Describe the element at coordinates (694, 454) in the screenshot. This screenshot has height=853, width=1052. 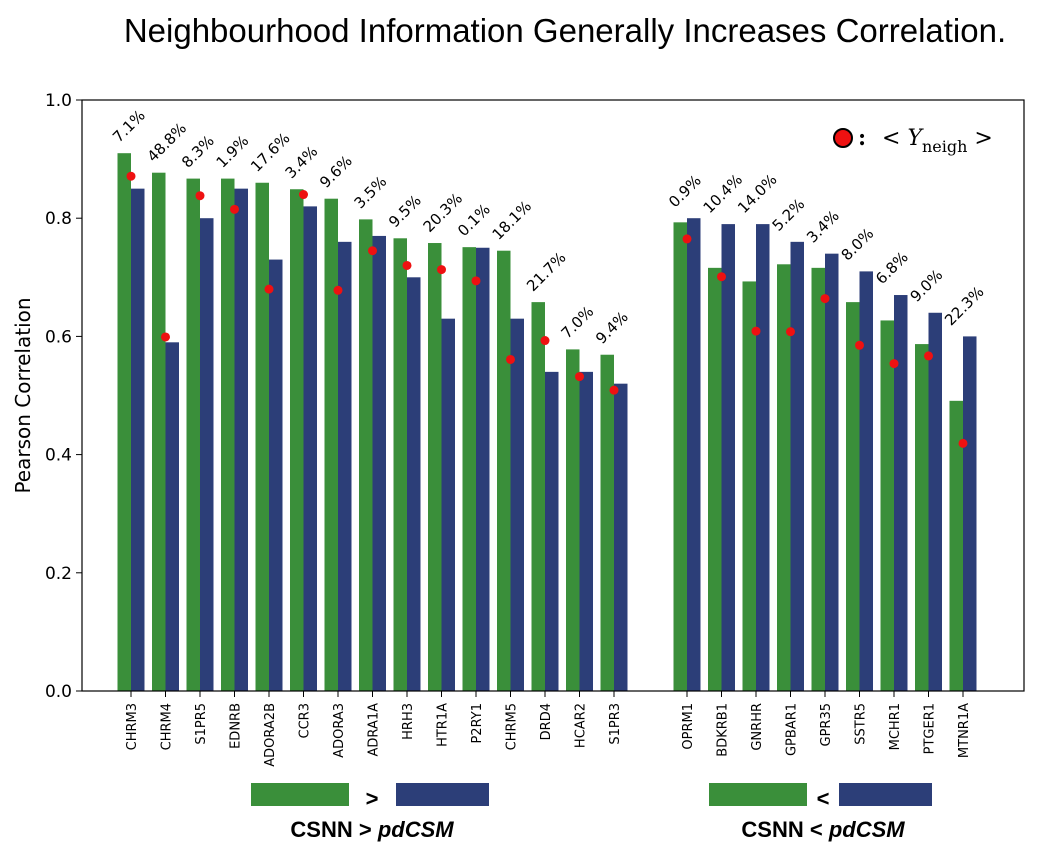
I see `bar-pdcsm-oprm1` at that location.